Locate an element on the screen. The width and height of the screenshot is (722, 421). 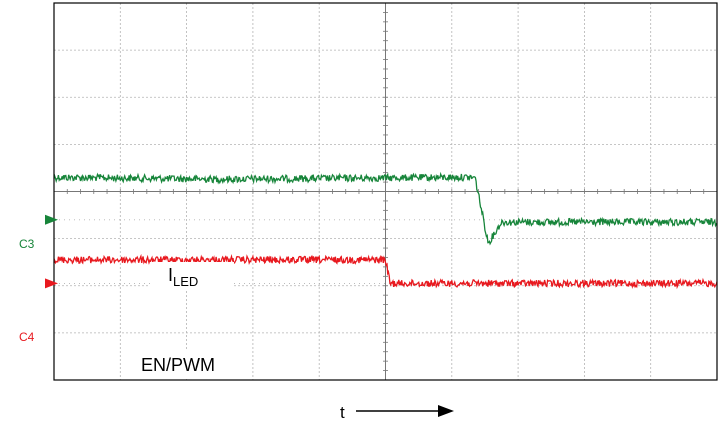
iled-label-background is located at coordinates (192, 275).